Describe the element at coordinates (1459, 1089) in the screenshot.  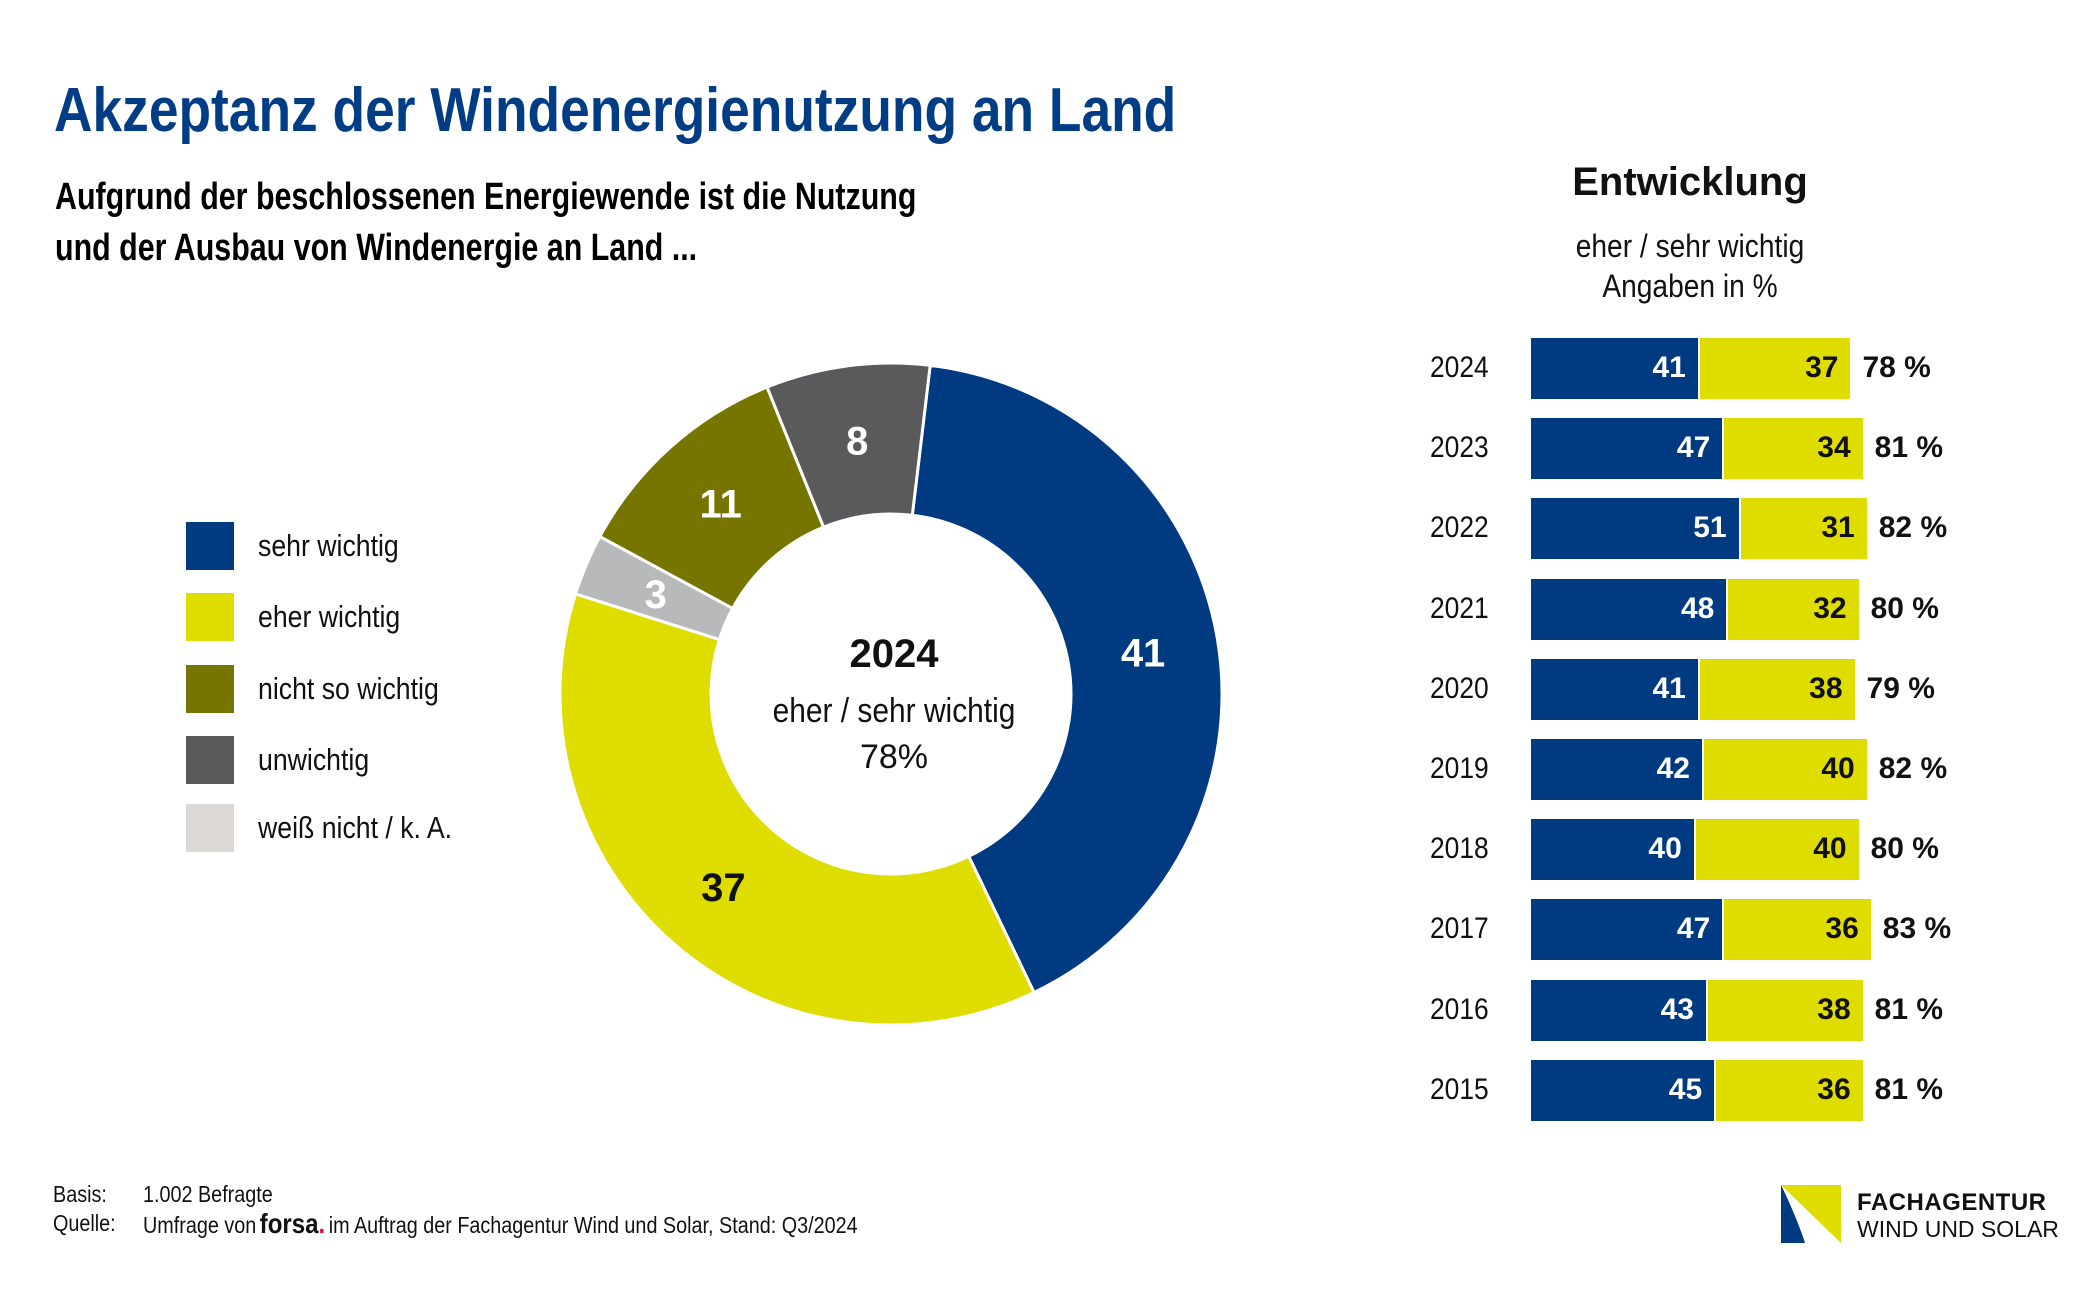
I see `year-label: 2015` at that location.